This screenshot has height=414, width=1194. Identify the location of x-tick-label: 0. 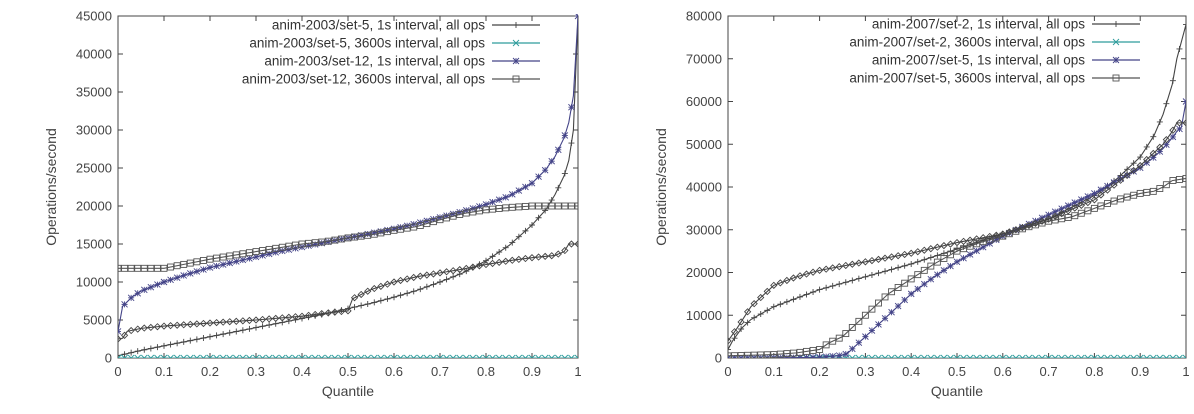
(117, 371).